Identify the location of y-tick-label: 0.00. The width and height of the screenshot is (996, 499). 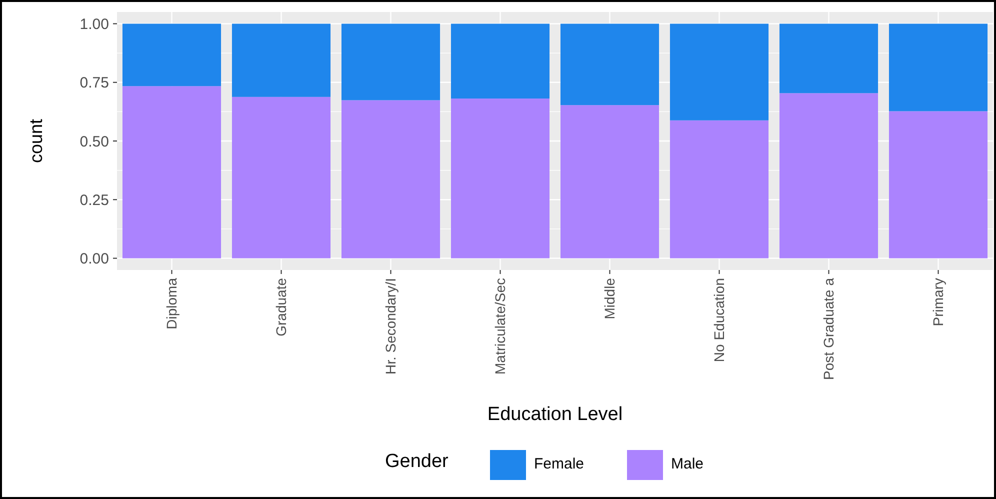
(94, 259).